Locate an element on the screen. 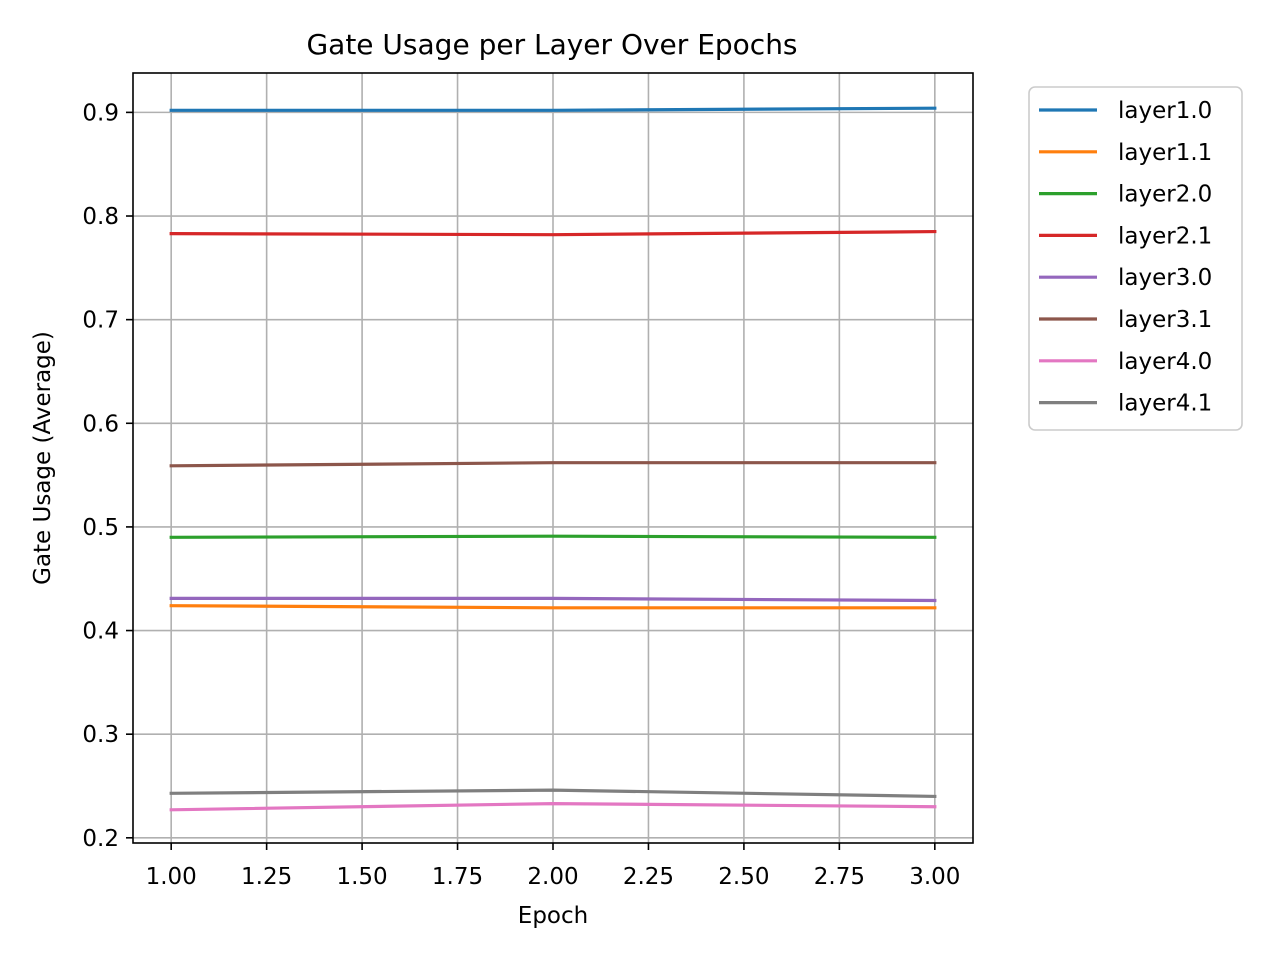 This screenshot has height=960, width=1280. x-tick-label: 1.25 is located at coordinates (266, 877).